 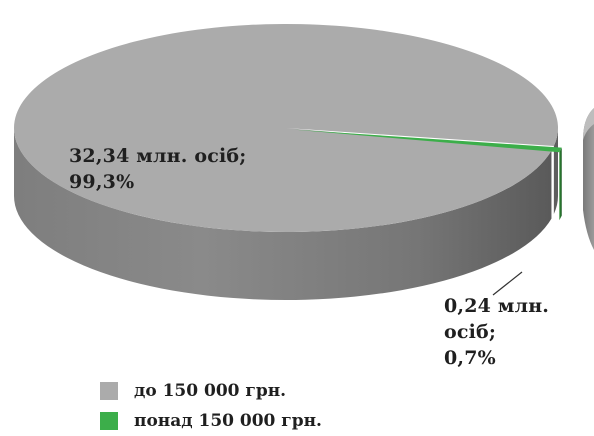 What do you see at coordinates (560, 184) in the screenshot?
I see `slice-small-side` at bounding box center [560, 184].